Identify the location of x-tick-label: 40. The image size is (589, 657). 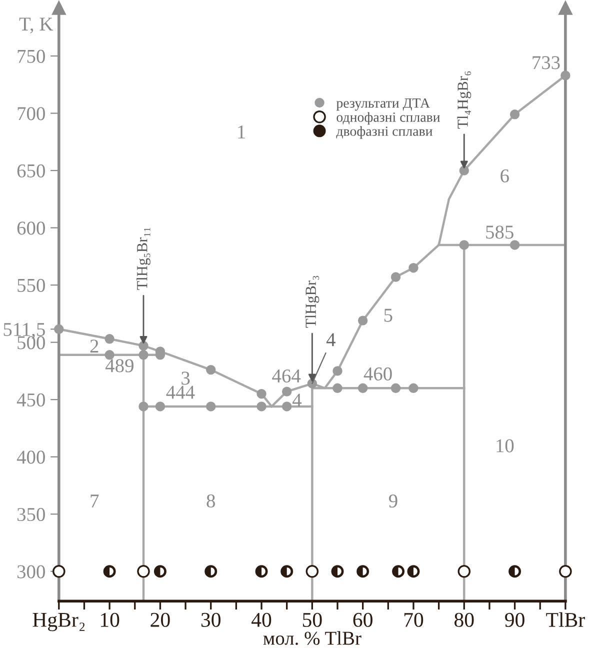
(262, 619).